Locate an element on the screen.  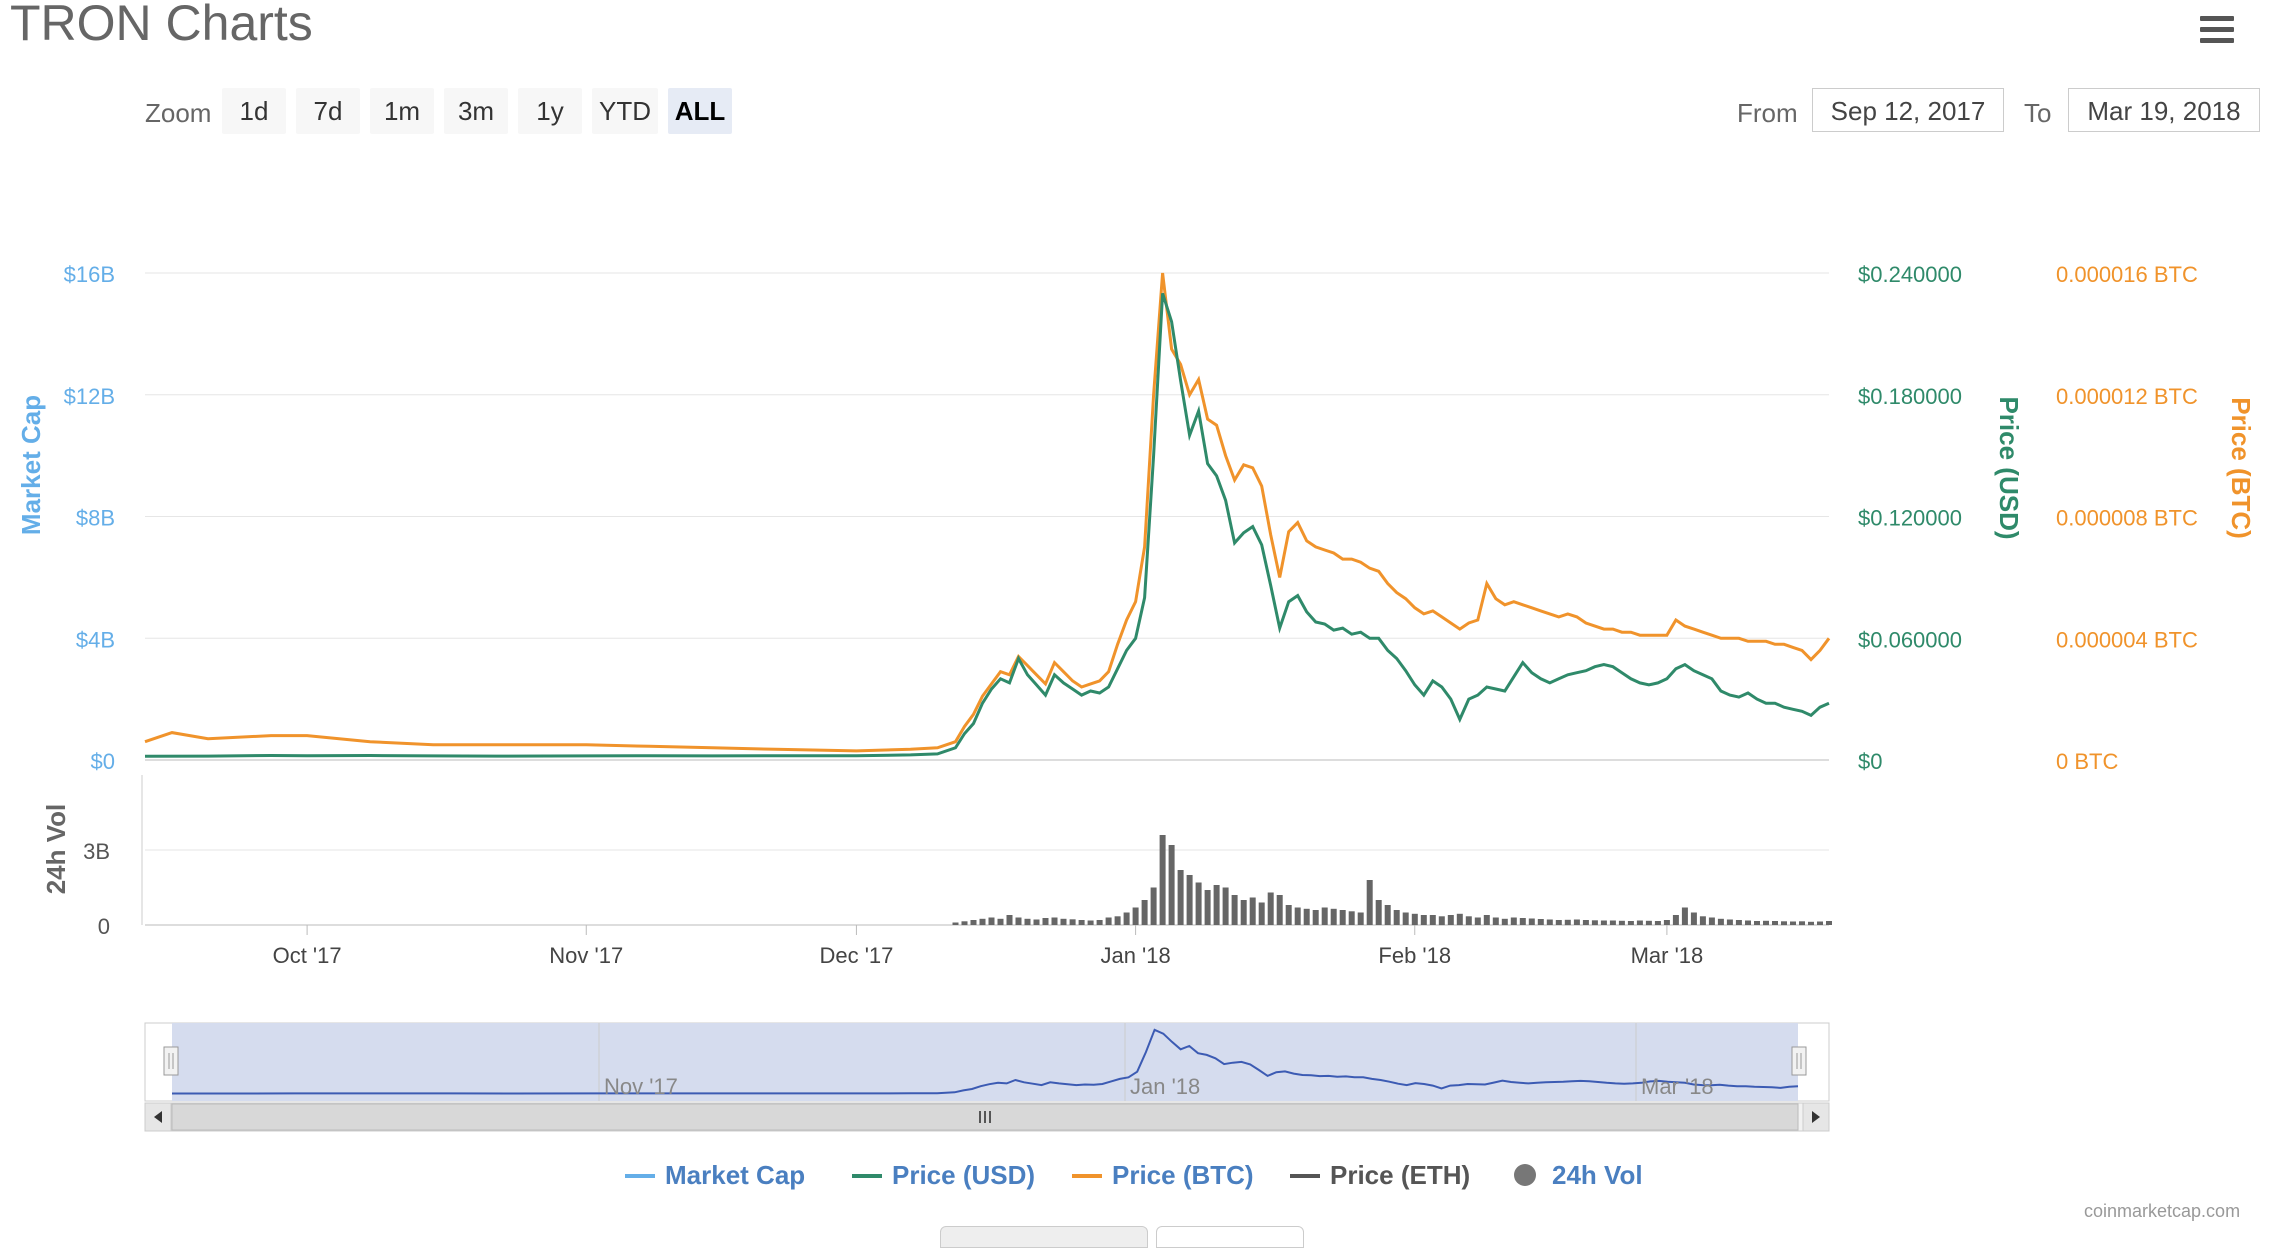
zoom-all-button: ALL is located at coordinates (700, 111).